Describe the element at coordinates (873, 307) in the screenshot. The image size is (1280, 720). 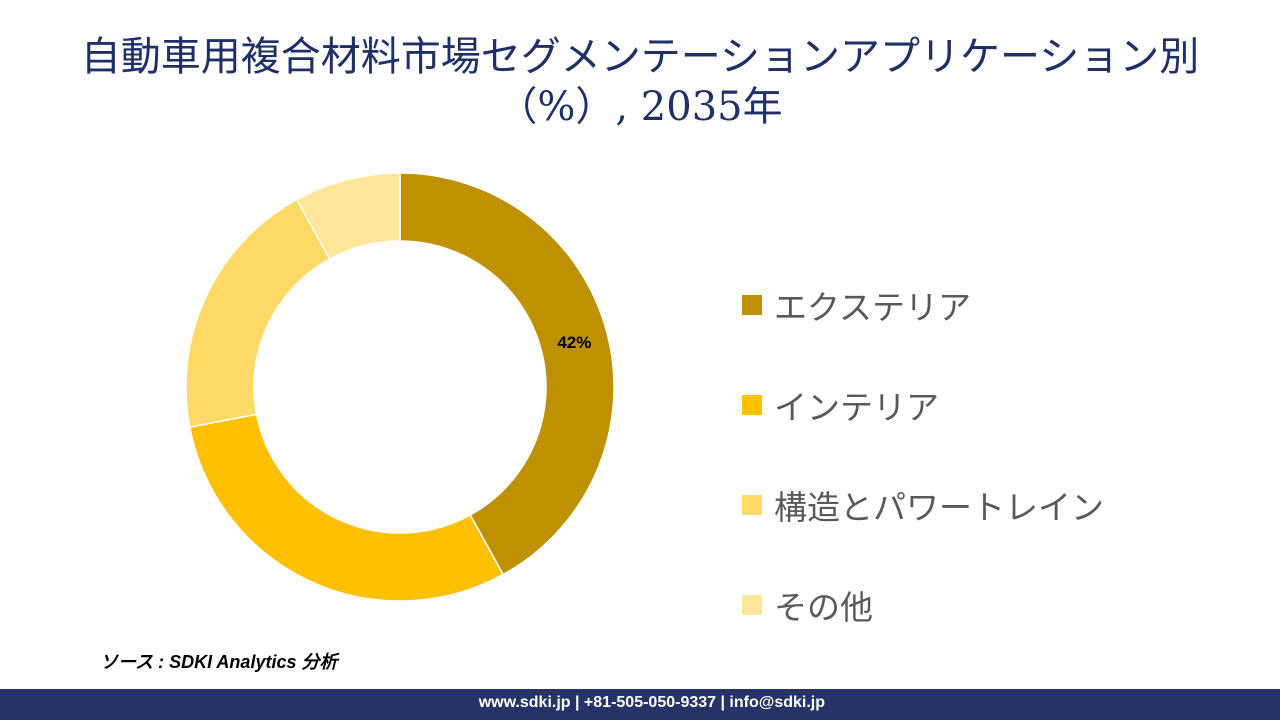
I see `legend-label: エクステリア` at that location.